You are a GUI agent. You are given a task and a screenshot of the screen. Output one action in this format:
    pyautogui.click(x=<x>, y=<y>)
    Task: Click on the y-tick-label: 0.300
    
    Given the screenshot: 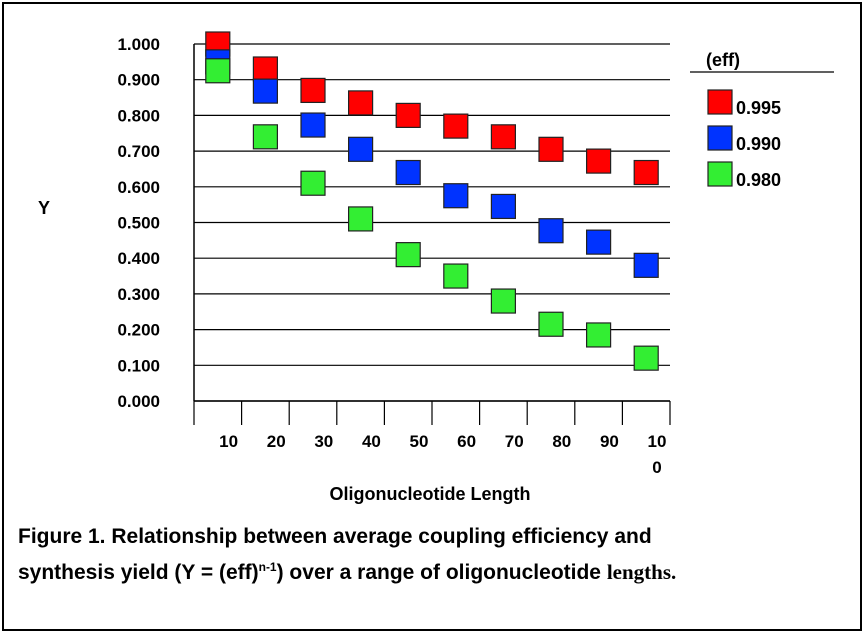 What is the action you would take?
    pyautogui.click(x=138, y=294)
    